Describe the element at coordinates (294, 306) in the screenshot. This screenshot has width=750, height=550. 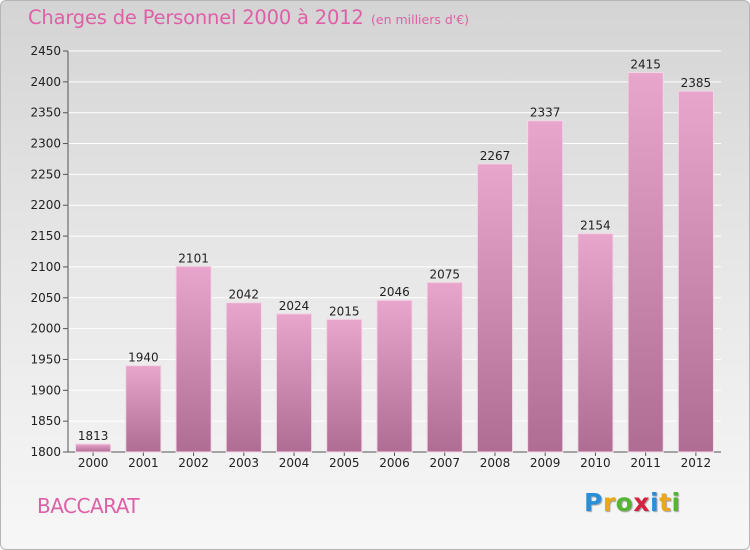
I see `data-label: 2024` at that location.